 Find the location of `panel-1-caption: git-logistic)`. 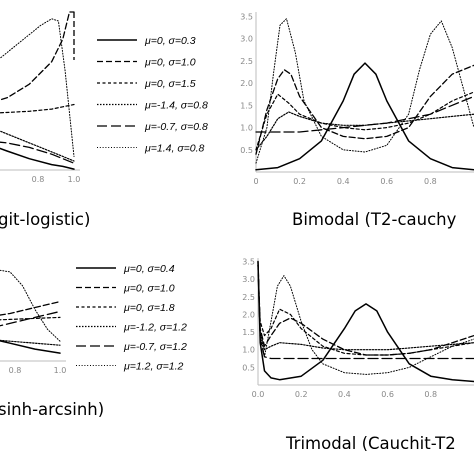

panel-1-caption: git-logistic) is located at coordinates (45, 219).